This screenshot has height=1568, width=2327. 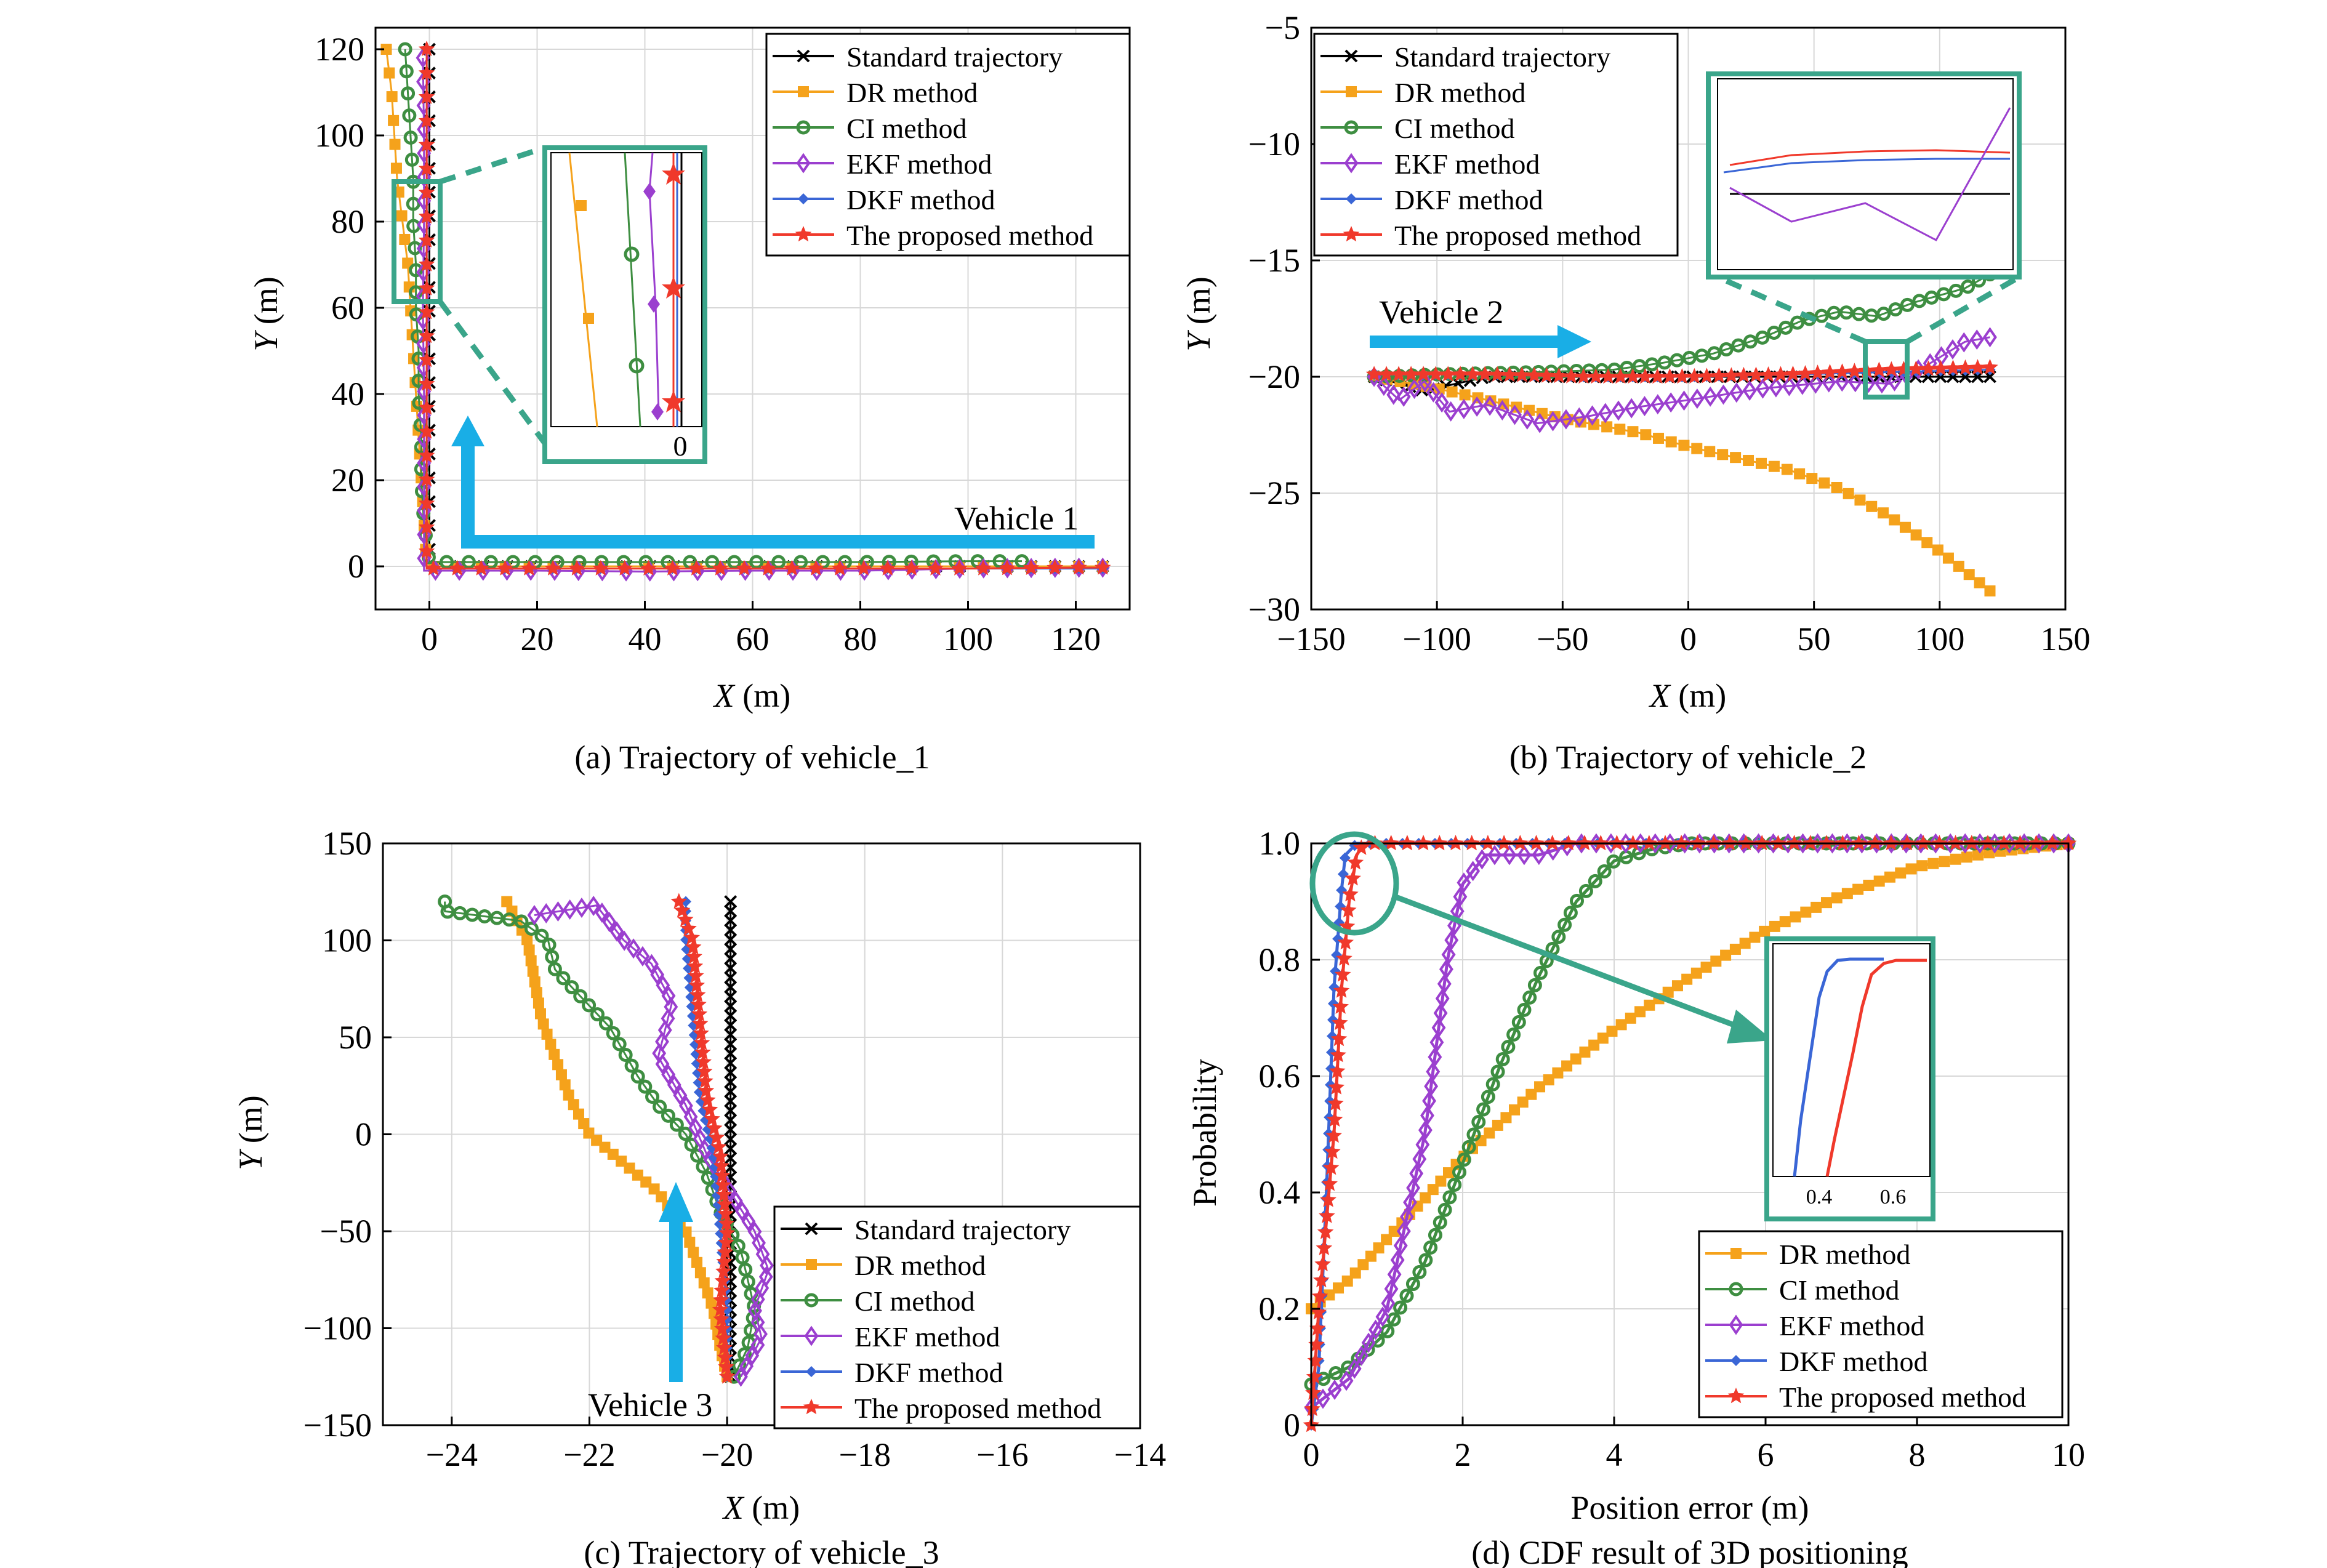 I want to click on legend-marker-ci, so click(x=1736, y=1289).